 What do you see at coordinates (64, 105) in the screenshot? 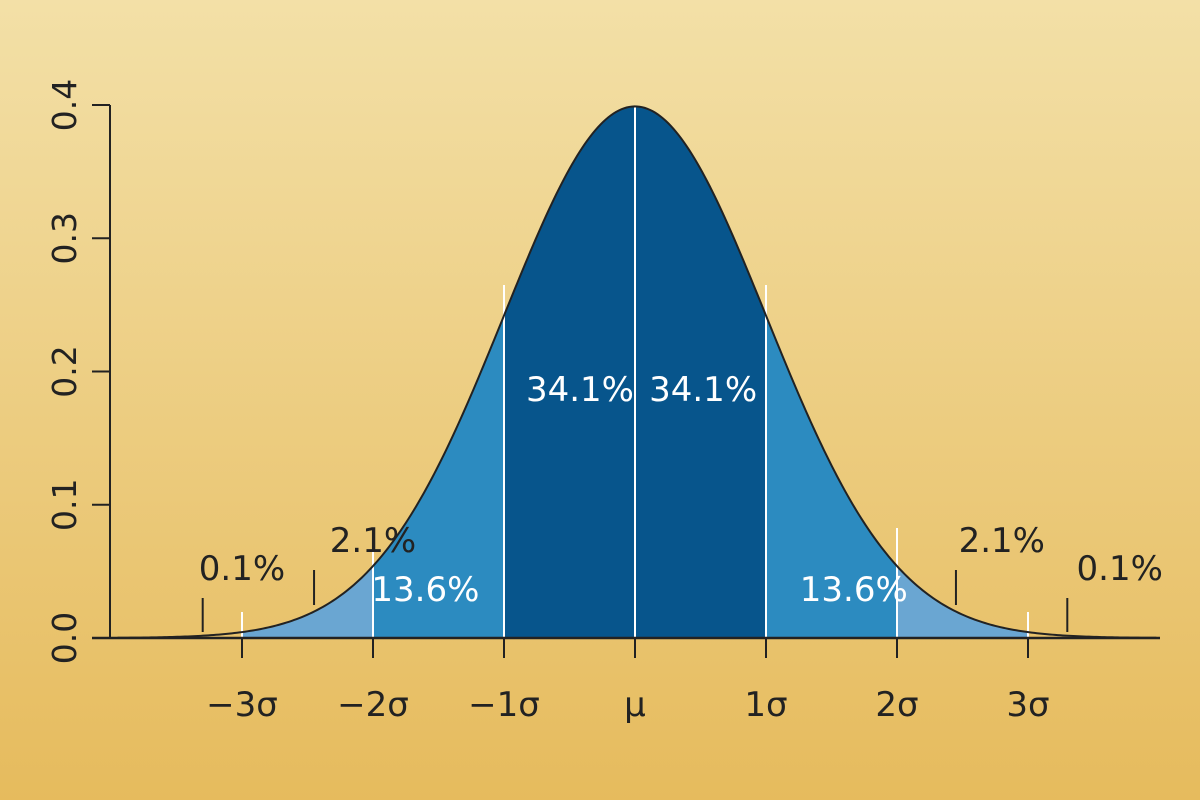
I see `y-tick-label-4: 0.4` at bounding box center [64, 105].